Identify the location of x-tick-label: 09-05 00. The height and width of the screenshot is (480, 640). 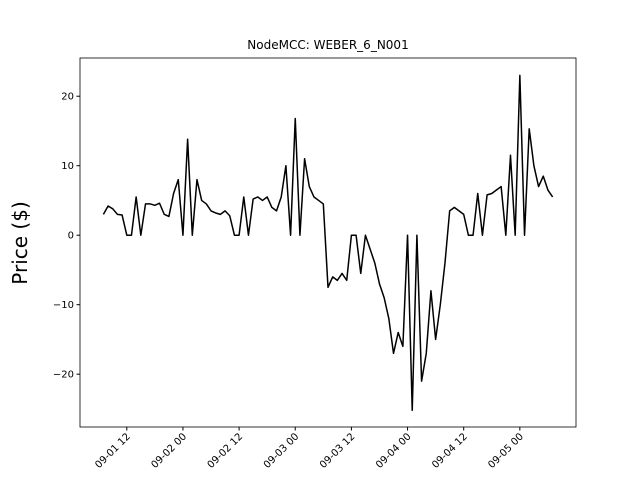
(506, 451).